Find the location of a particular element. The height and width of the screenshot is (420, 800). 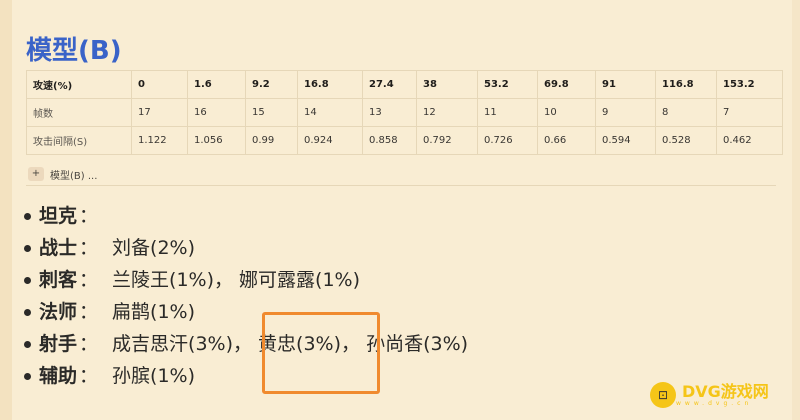

right-margin is located at coordinates (796, 210).